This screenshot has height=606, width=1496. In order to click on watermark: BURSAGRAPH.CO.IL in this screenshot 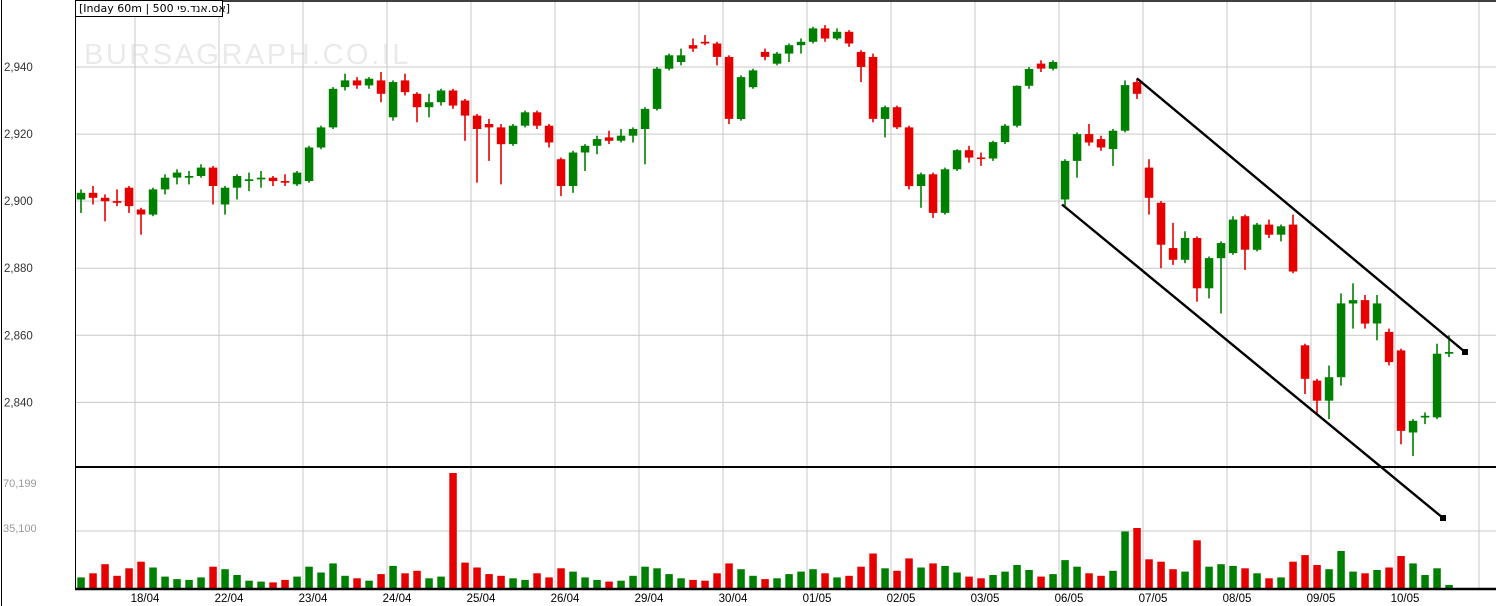, I will do `click(247, 55)`.